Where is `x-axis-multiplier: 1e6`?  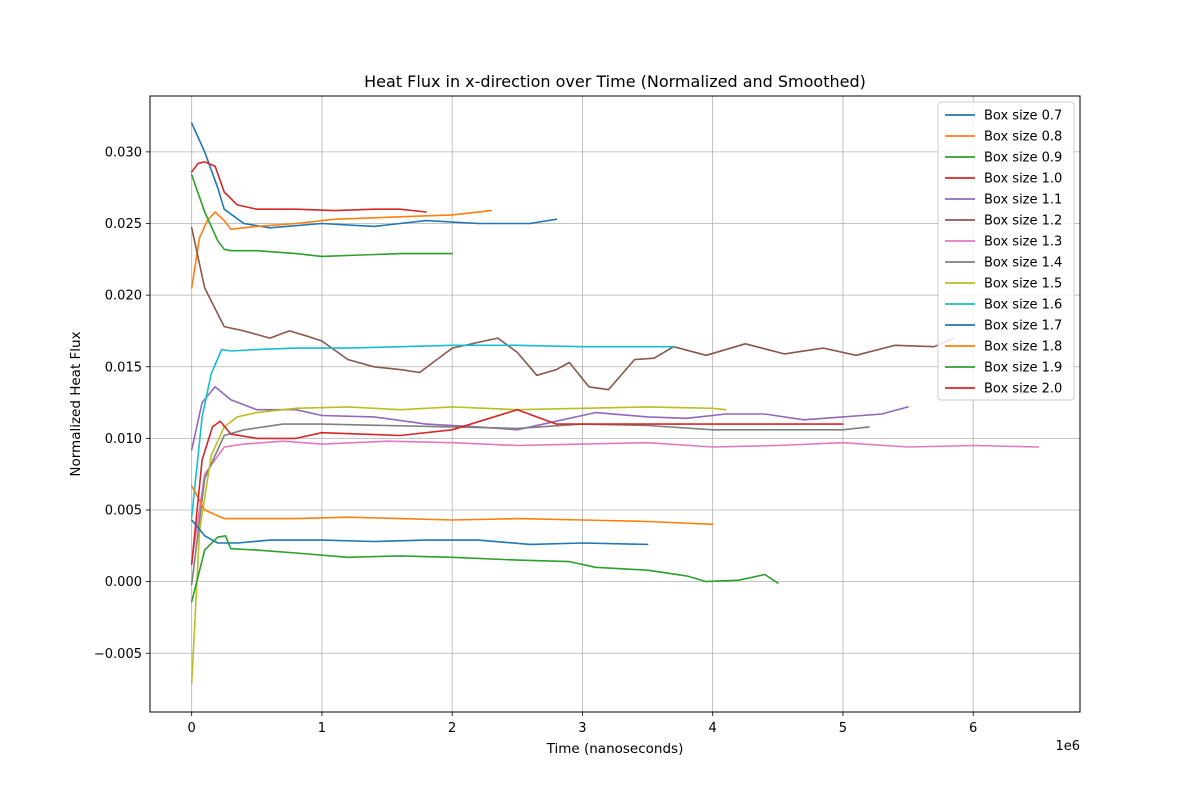 x-axis-multiplier: 1e6 is located at coordinates (1067, 746).